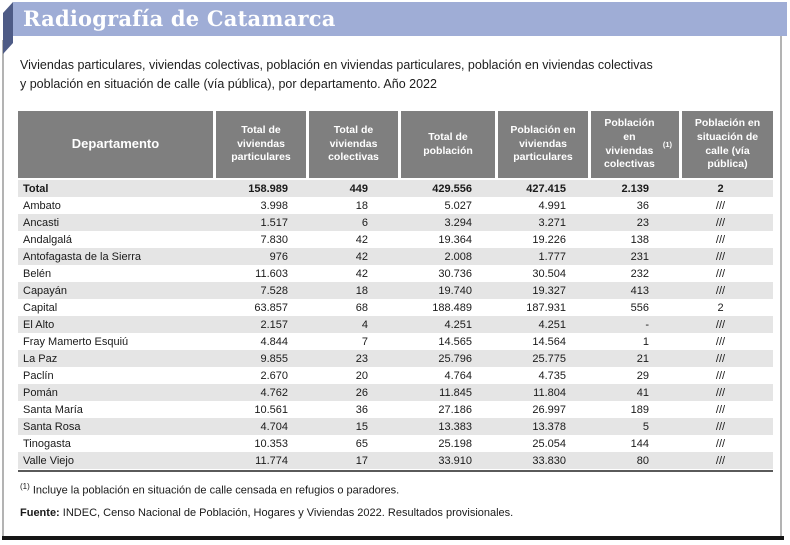 The image size is (790, 545). What do you see at coordinates (455, 273) in the screenshot?
I see `cell-value: 30.736` at bounding box center [455, 273].